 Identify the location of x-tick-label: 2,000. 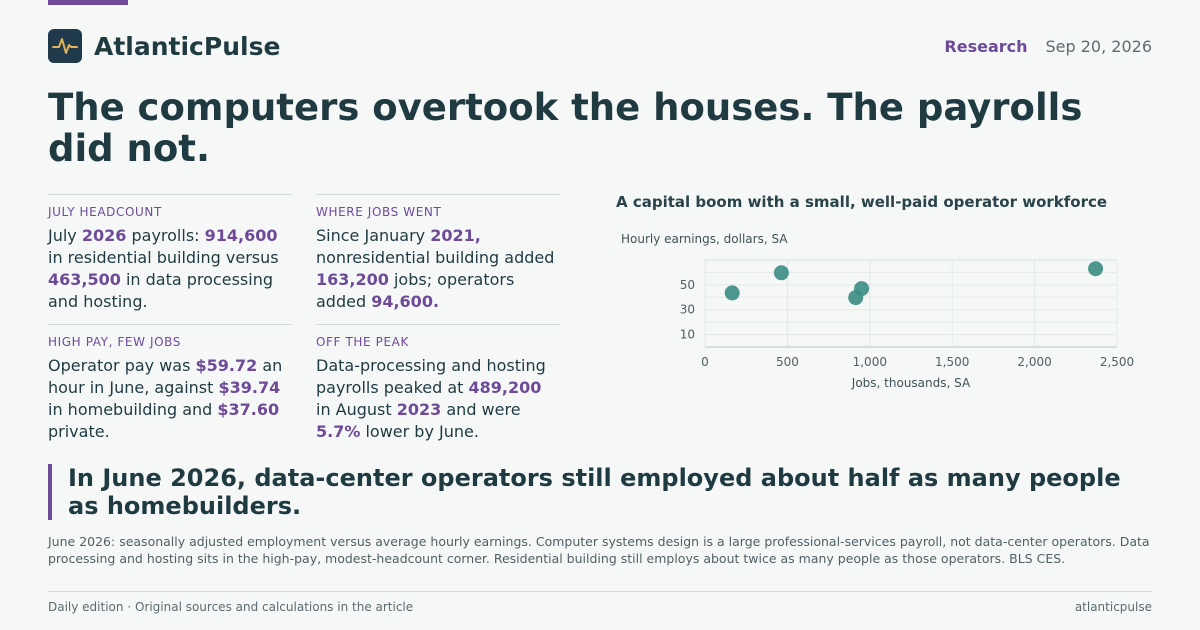
(1034, 362).